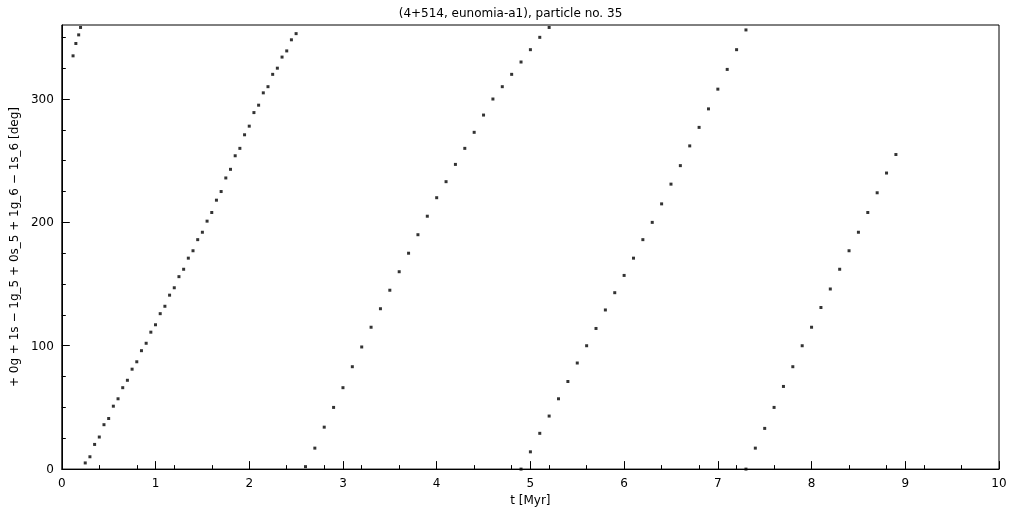 This screenshot has width=1021, height=511. I want to click on x-tick-label: 0, so click(61, 483).